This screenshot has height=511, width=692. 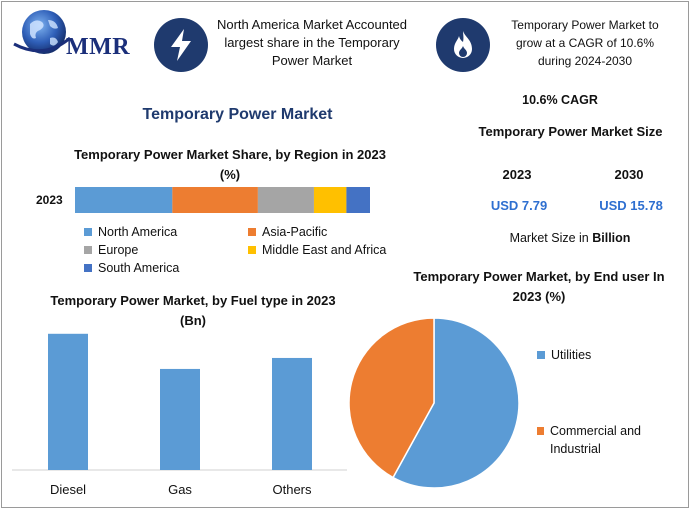 I want to click on legend-label: Europe, so click(x=118, y=250).